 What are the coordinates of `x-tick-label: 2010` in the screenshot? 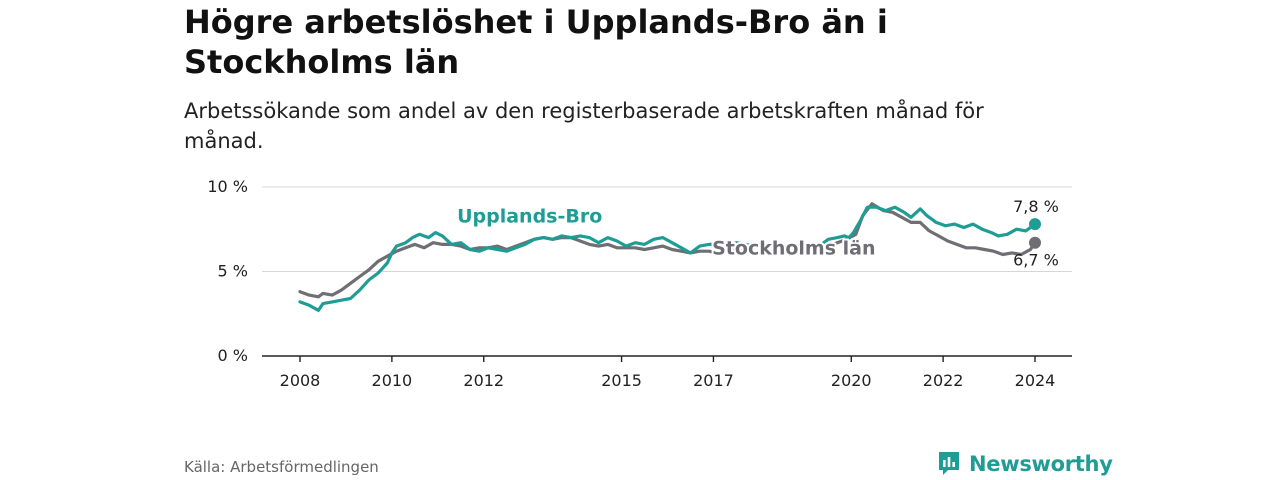 It's located at (392, 380).